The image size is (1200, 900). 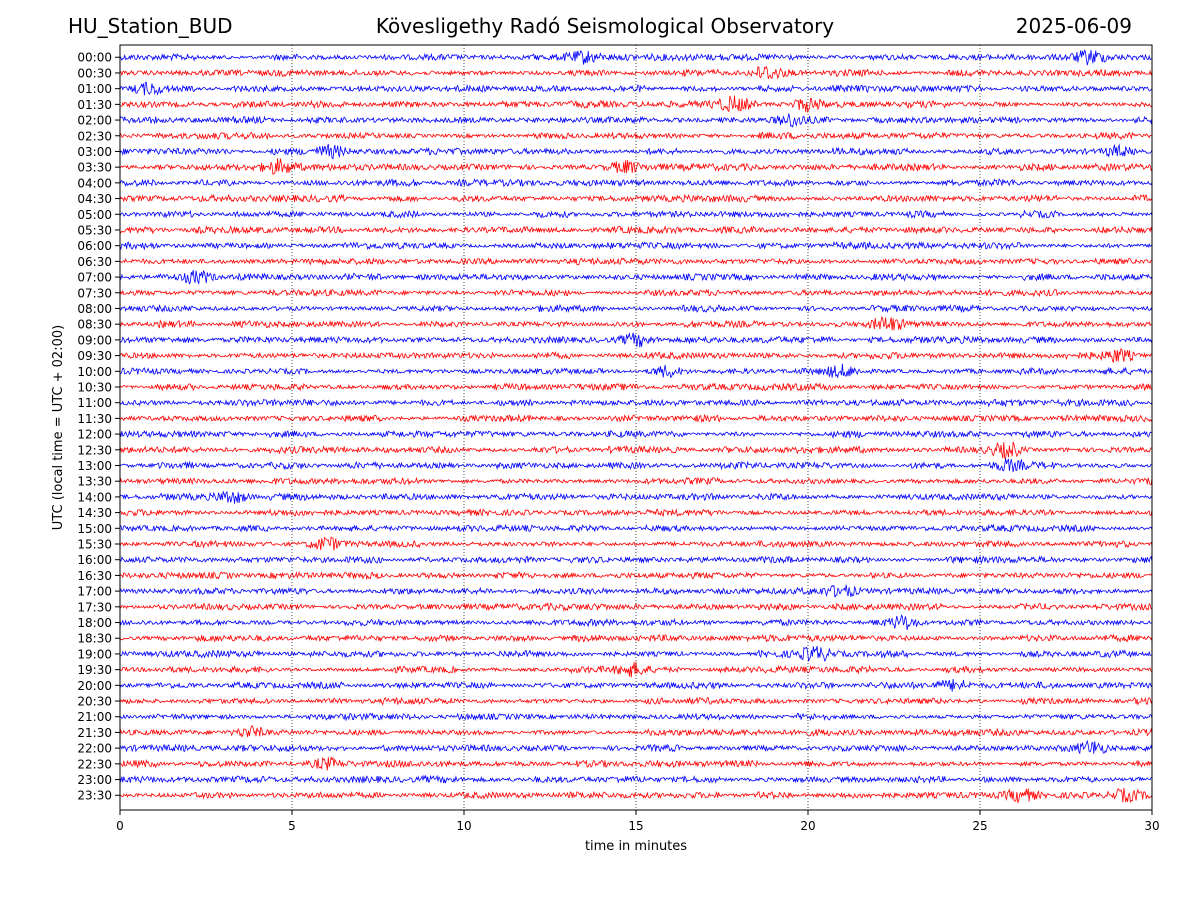 I want to click on y-tick-label-1900: 19:00, so click(x=94, y=654).